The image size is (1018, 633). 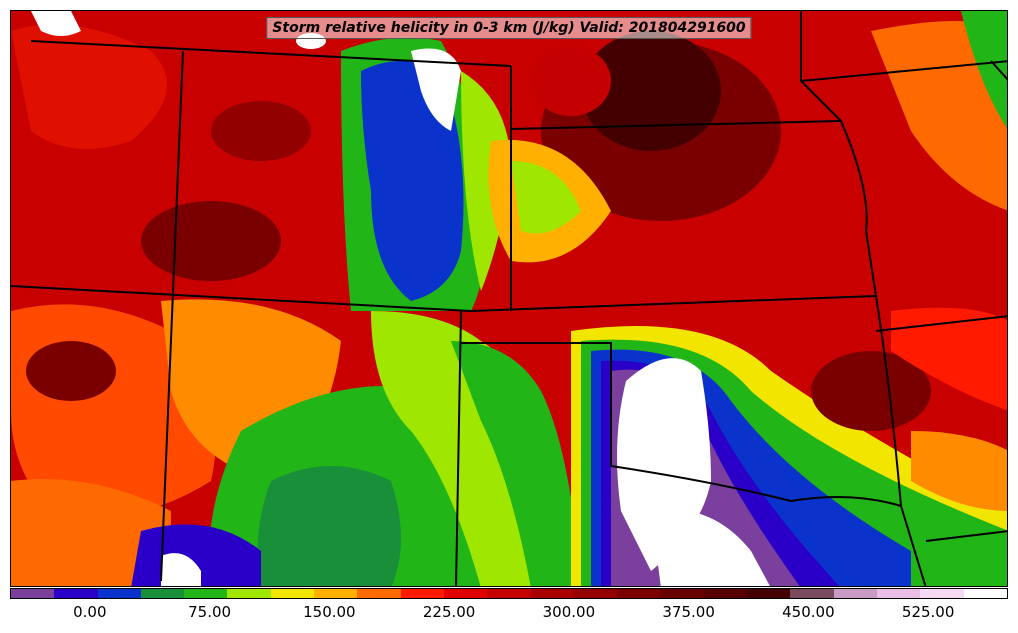 I want to click on colorbar-tick-label: 0.00, so click(x=90, y=612).